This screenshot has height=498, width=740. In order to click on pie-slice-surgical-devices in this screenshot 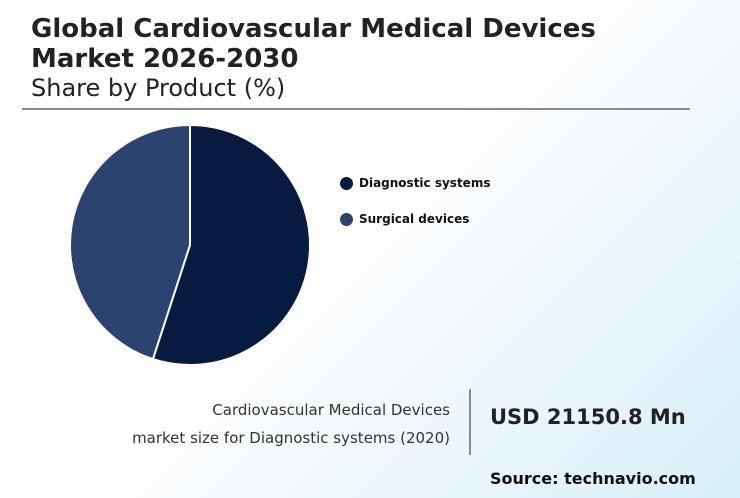, I will do `click(130, 242)`.